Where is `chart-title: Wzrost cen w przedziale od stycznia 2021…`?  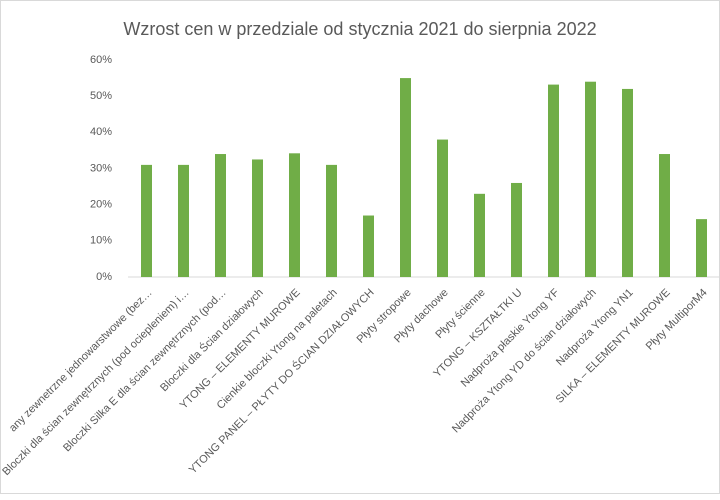
chart-title: Wzrost cen w przedziale od stycznia 2021… is located at coordinates (359, 29).